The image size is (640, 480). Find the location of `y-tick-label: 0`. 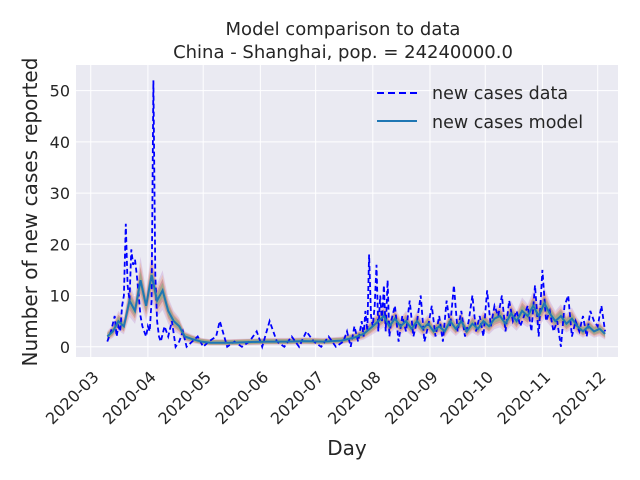

y-tick-label: 0 is located at coordinates (65, 347).